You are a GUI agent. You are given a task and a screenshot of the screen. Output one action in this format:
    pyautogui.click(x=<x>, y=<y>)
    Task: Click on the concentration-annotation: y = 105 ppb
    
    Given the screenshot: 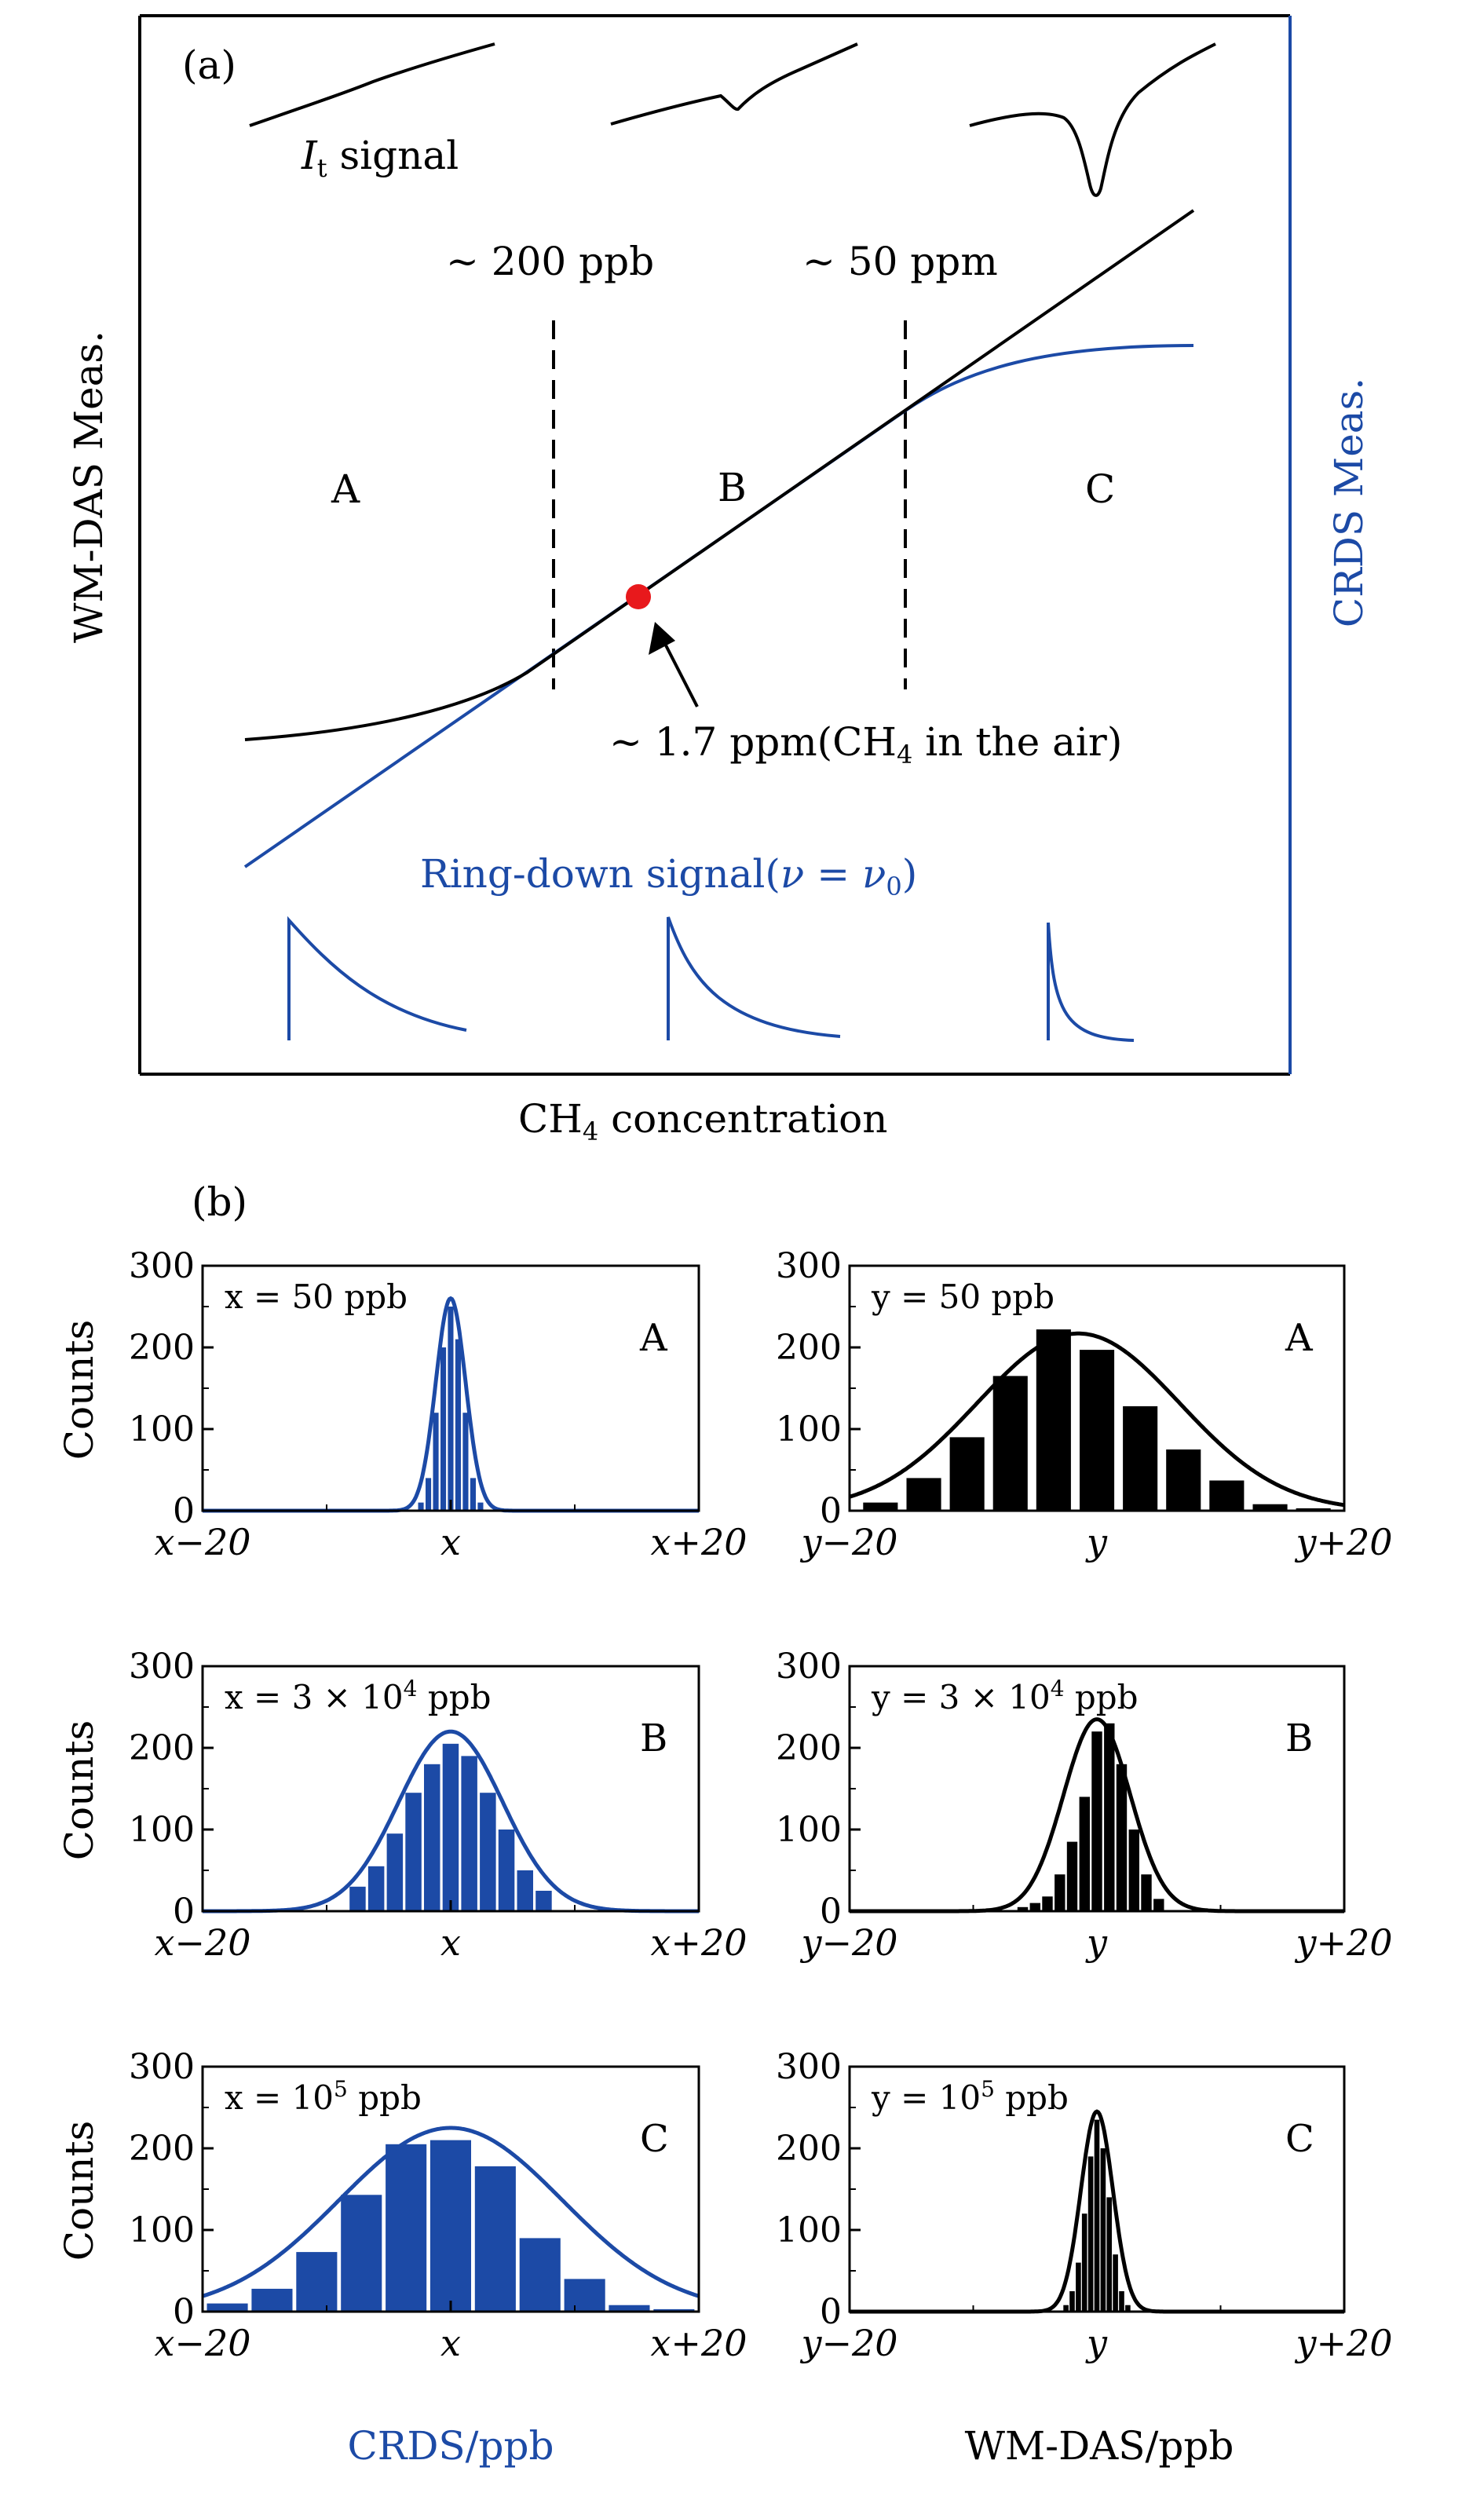 What is the action you would take?
    pyautogui.click(x=970, y=2097)
    